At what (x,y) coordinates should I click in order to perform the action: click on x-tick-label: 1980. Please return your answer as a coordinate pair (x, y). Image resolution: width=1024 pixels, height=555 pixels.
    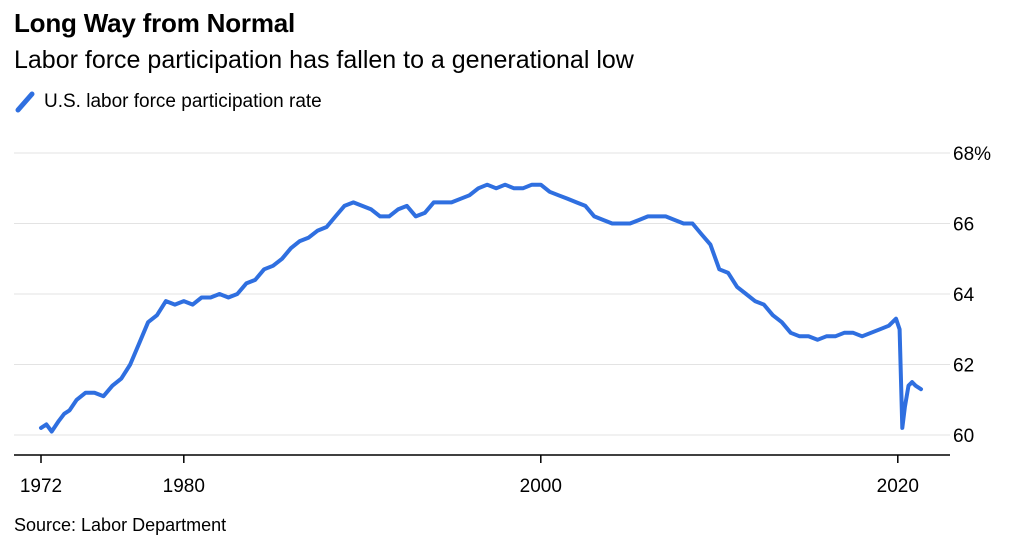
    Looking at the image, I should click on (184, 486).